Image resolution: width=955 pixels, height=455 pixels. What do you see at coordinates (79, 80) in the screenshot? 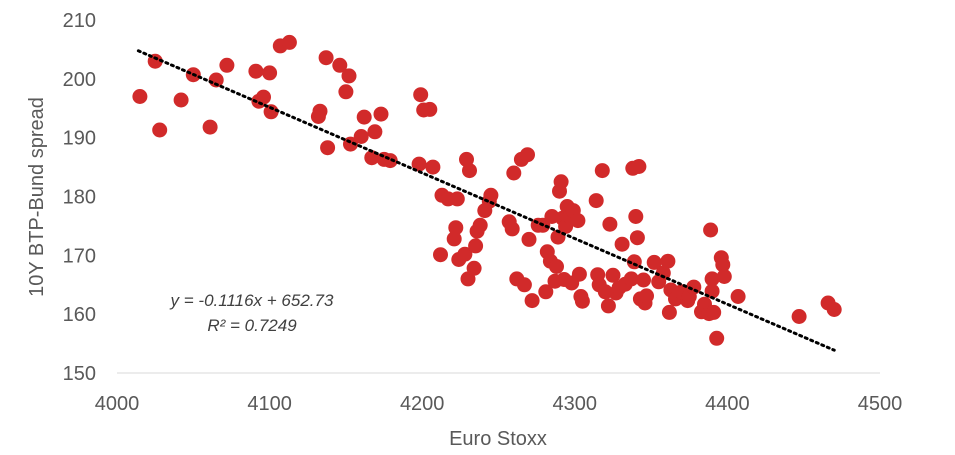
I see `y-tick-label: 200` at bounding box center [79, 80].